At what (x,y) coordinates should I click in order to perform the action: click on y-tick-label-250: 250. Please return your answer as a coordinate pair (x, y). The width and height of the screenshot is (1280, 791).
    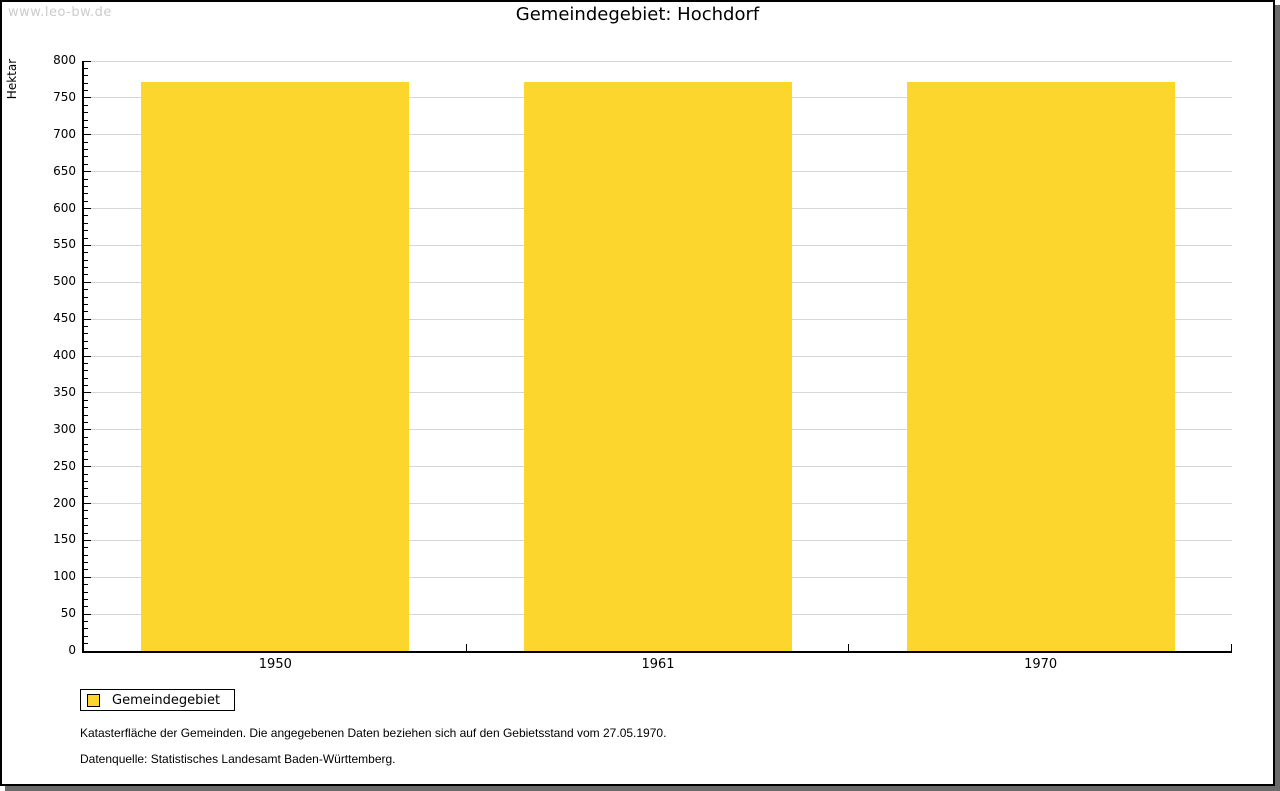
    Looking at the image, I should click on (64, 465).